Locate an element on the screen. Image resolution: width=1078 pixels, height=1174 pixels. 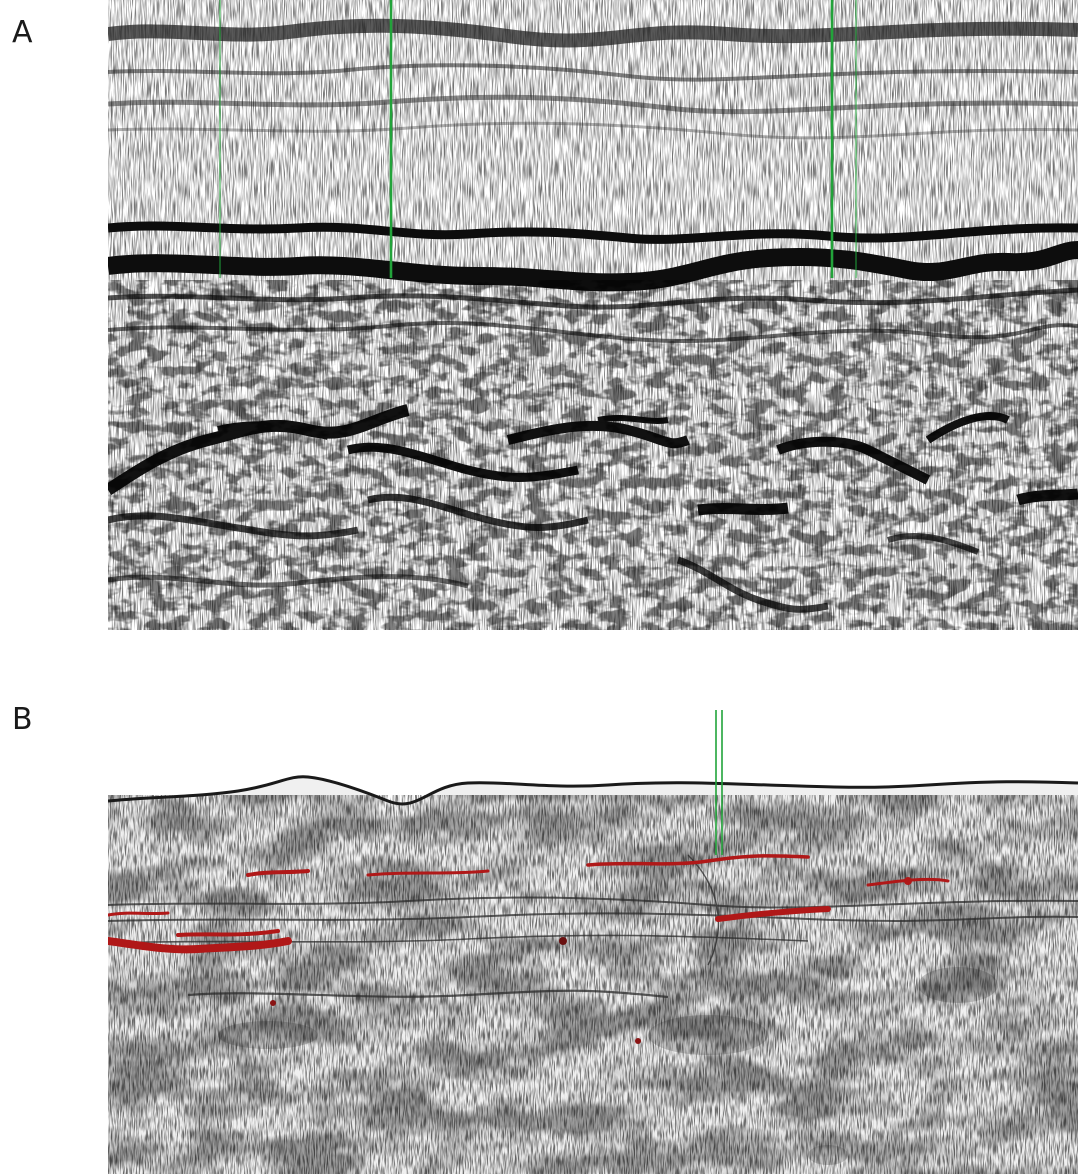
panel-a-top-bands is located at coordinates (593, 79).